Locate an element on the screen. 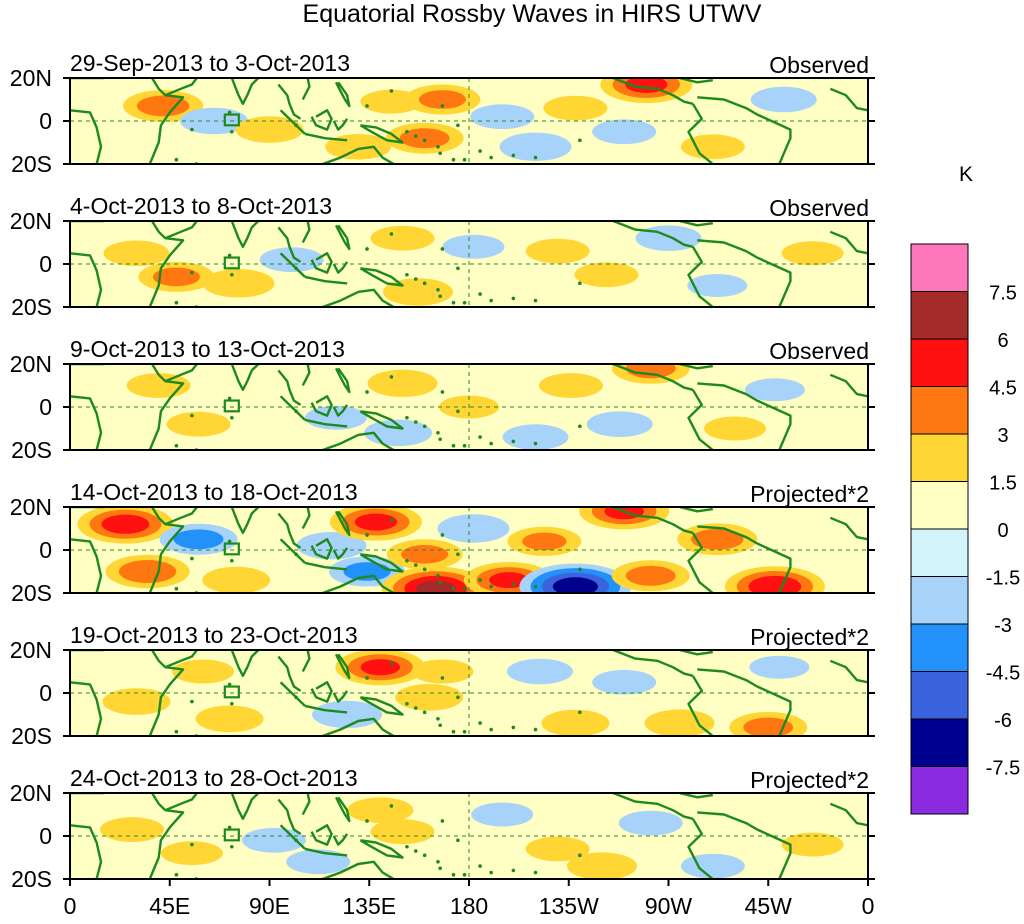  x-tick-label: 135E is located at coordinates (369, 906).